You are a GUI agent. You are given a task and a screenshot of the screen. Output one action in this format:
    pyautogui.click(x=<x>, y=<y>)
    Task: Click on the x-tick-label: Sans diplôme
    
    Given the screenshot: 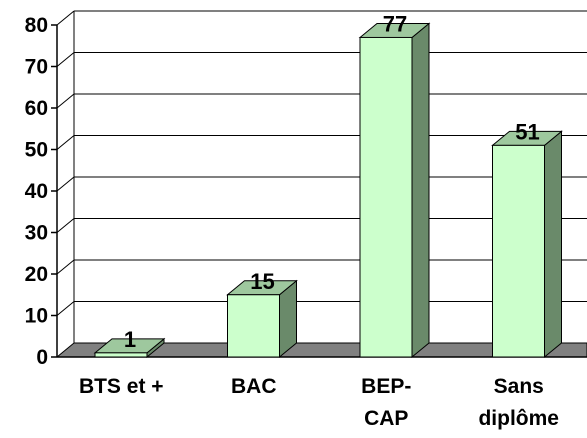 What is the action you would take?
    pyautogui.click(x=518, y=402)
    